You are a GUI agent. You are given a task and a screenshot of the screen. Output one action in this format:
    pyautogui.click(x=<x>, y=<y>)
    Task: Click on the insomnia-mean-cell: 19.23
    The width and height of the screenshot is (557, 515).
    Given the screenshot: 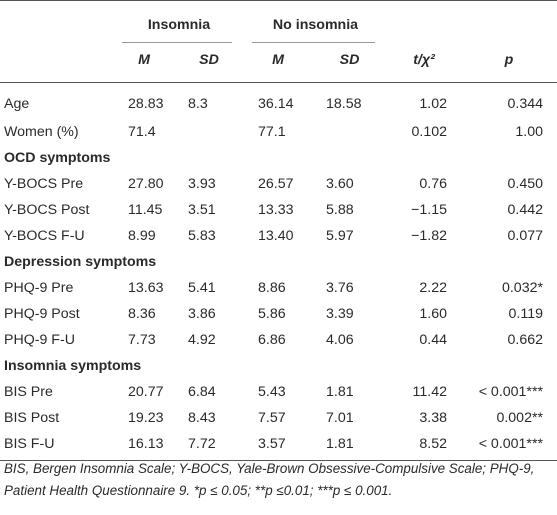 What is the action you would take?
    pyautogui.click(x=146, y=418)
    